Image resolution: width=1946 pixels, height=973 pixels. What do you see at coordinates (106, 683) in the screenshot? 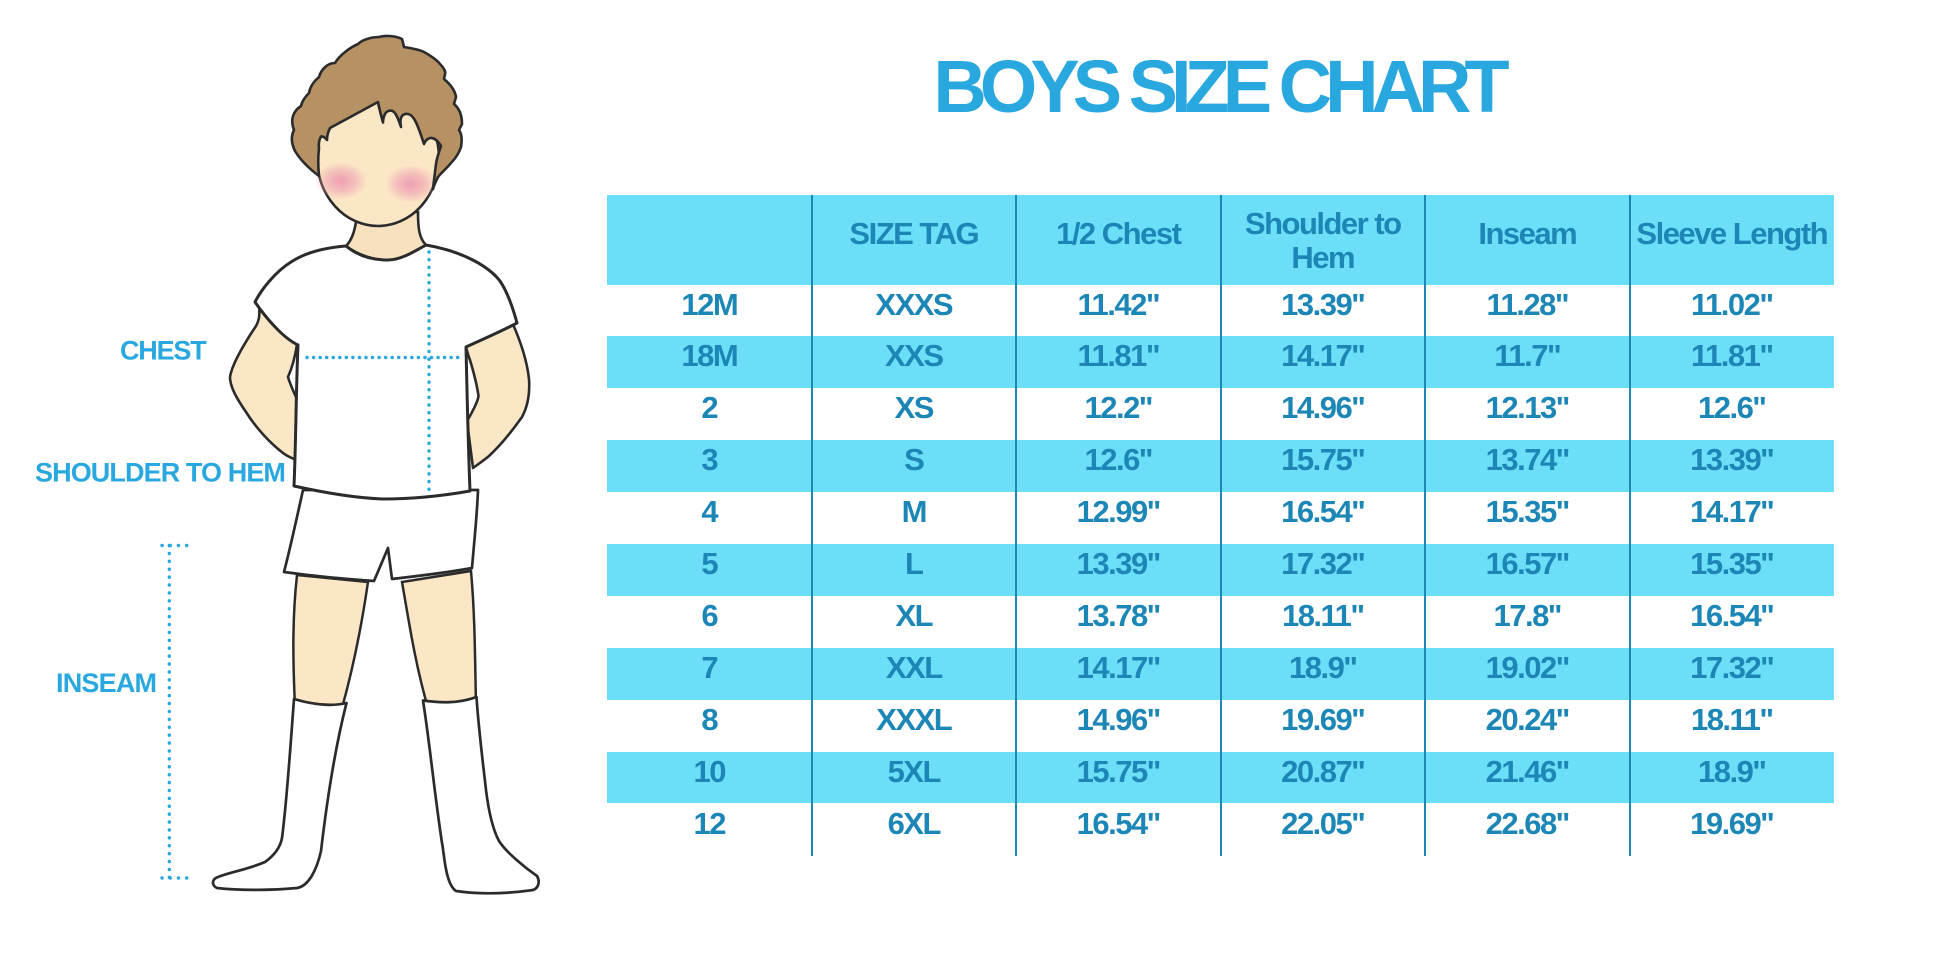
I see `svg-text: INSEAM` at bounding box center [106, 683].